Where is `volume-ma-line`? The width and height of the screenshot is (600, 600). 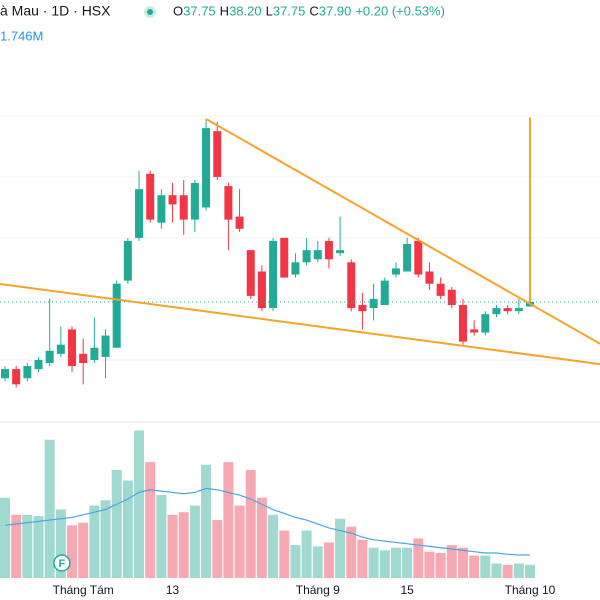 volume-ma-line is located at coordinates (267, 521).